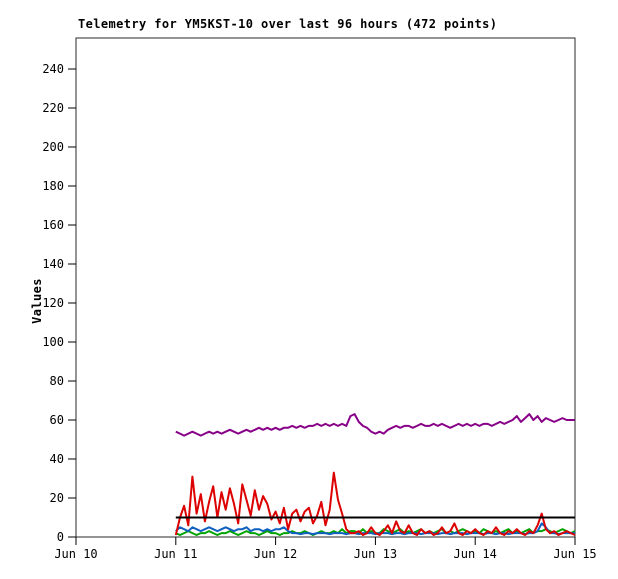 The height and width of the screenshot is (579, 618). I want to click on y-tick-label: 100, so click(53, 342).